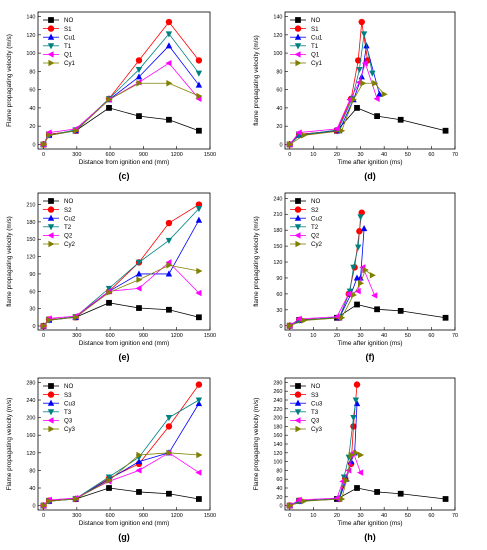  I want to click on x-tick-label: 600, so click(110, 155).